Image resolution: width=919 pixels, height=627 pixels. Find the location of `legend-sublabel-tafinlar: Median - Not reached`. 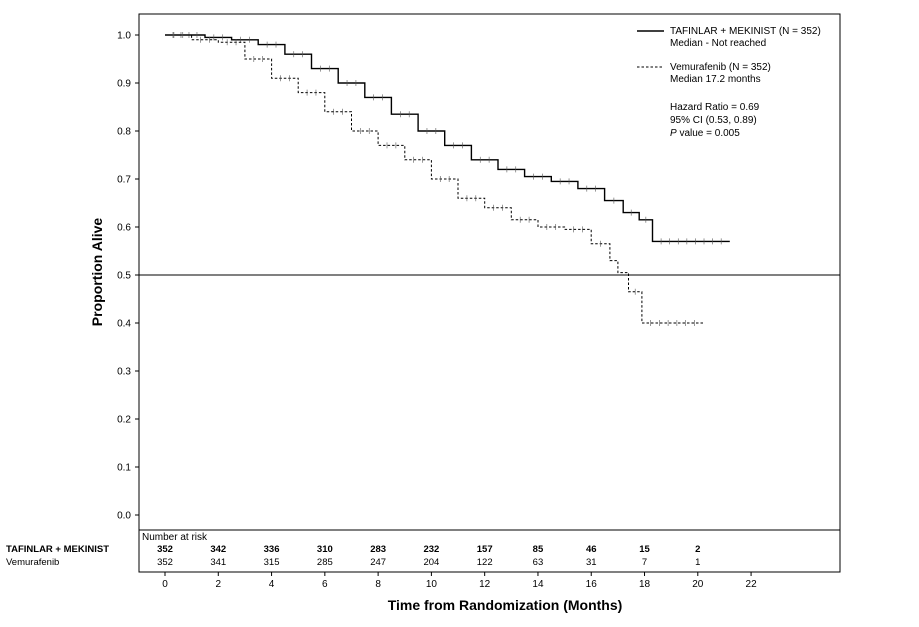

legend-sublabel-tafinlar: Median - Not reached is located at coordinates (718, 43).